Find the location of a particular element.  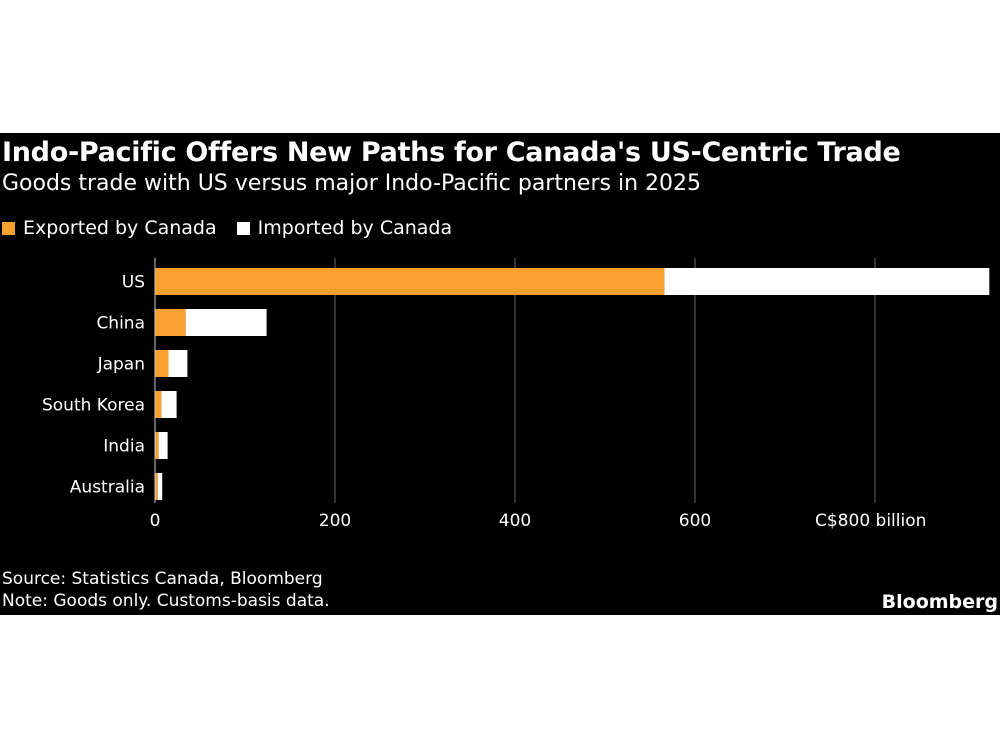

footnote: Note: Goods only. Customs-basis data. is located at coordinates (166, 601).